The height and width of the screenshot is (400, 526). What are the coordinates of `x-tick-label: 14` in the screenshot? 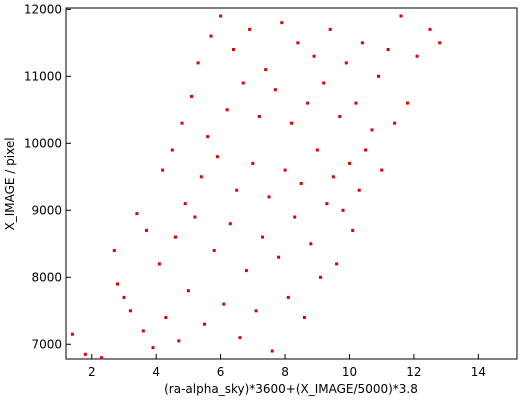 It's located at (478, 372).